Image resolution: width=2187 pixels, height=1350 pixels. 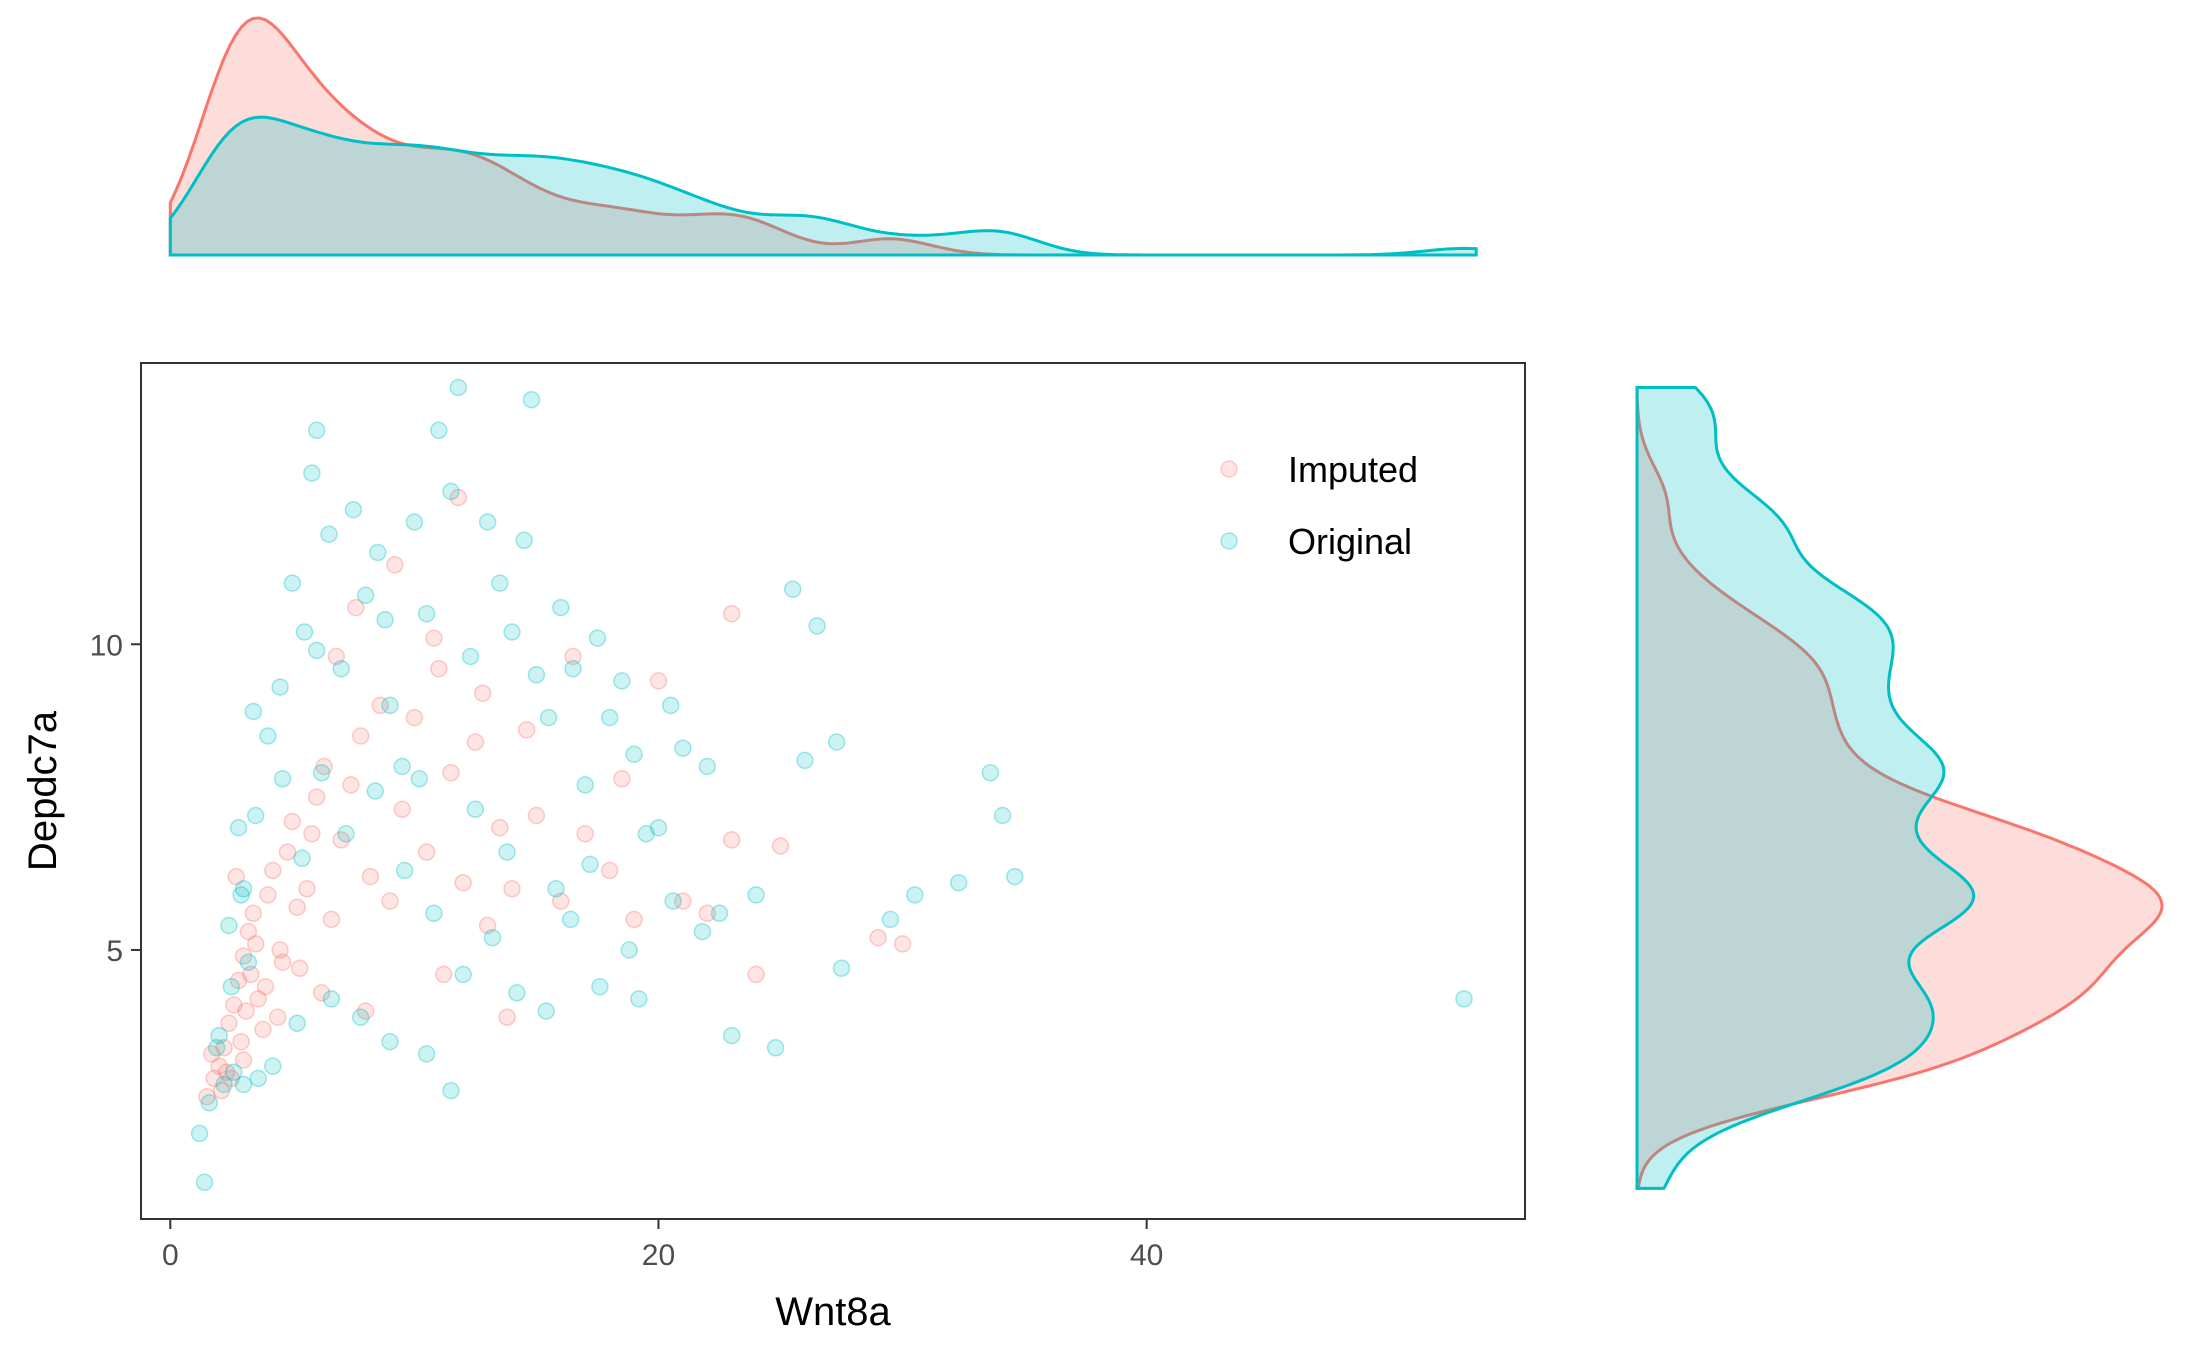 I want to click on x-tick-label: 20, so click(x=658, y=1255).